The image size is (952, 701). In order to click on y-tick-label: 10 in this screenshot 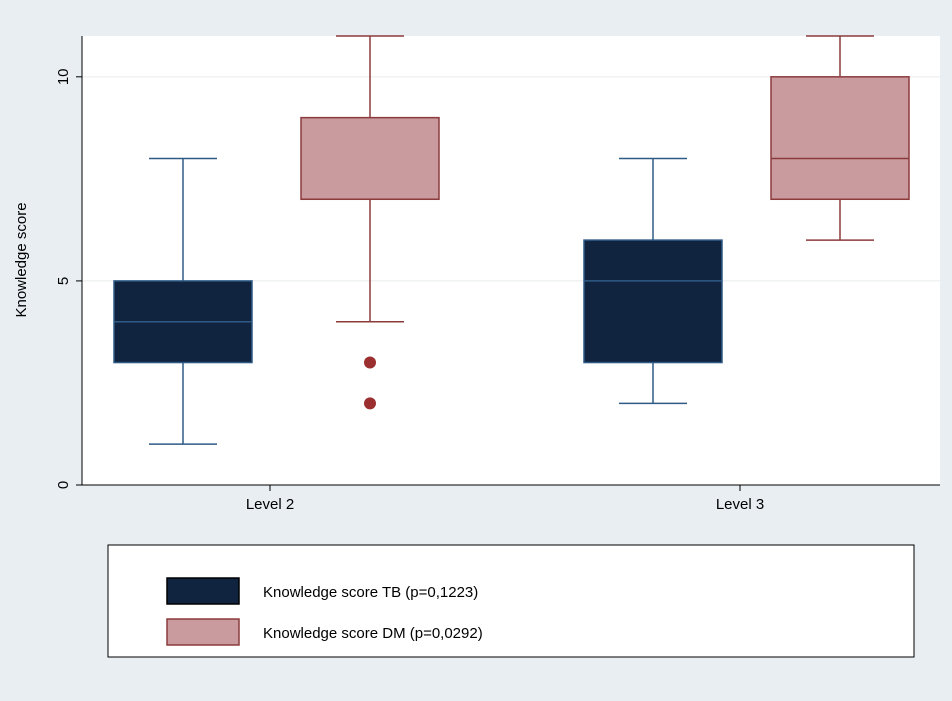, I will do `click(63, 76)`.